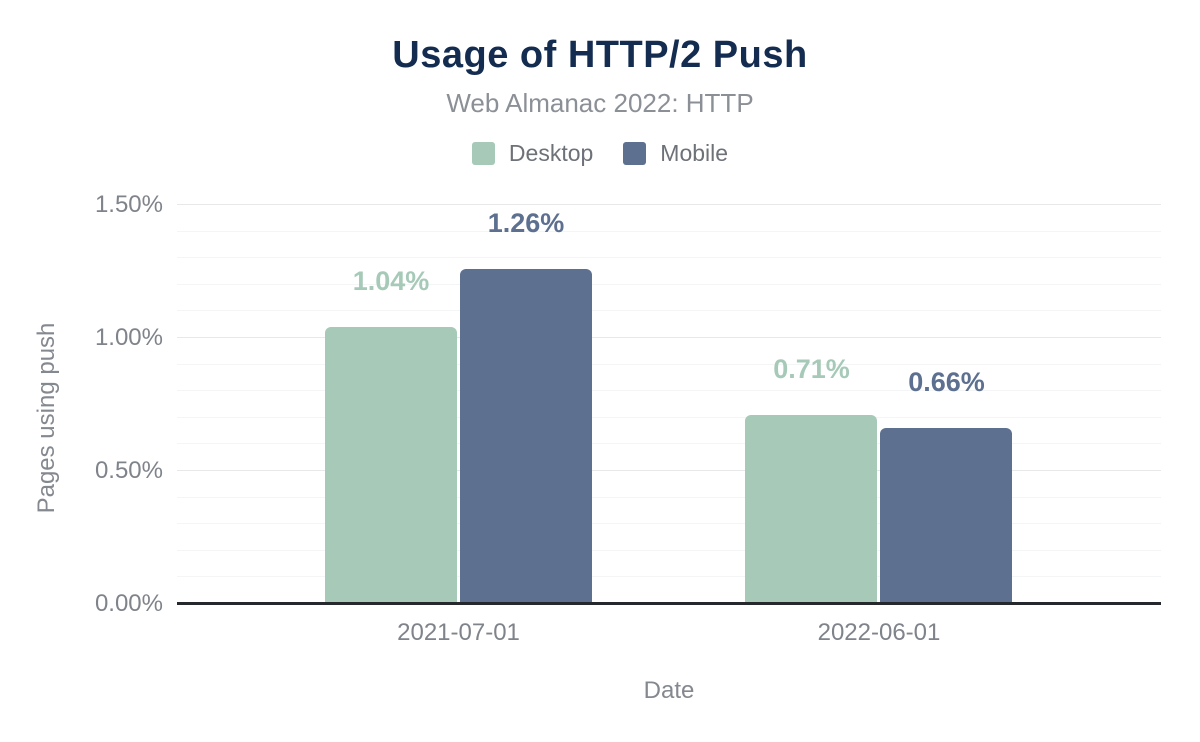  What do you see at coordinates (694, 153) in the screenshot?
I see `legend-label-mobile: Mobile` at bounding box center [694, 153].